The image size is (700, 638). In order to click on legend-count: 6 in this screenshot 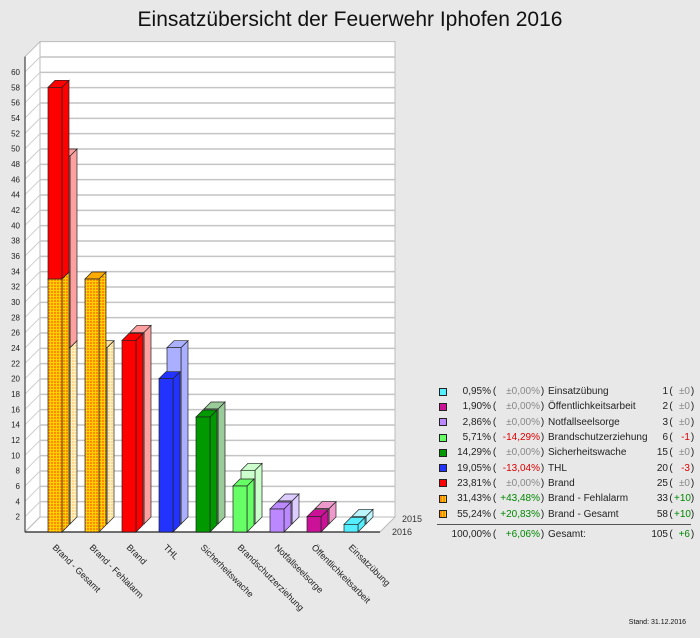, I will do `click(665, 438)`.